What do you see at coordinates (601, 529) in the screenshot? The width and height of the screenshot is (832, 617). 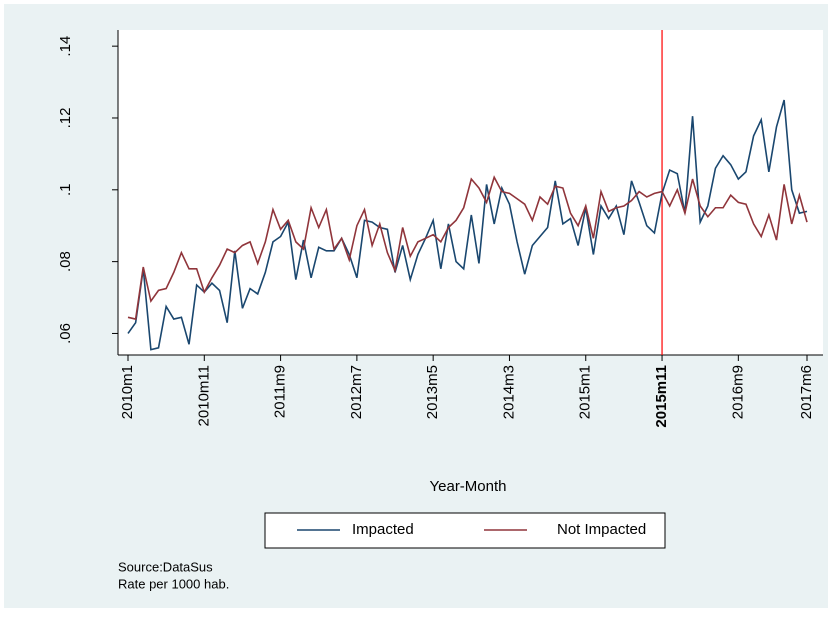 I see `legend-label: Not Impacted` at bounding box center [601, 529].